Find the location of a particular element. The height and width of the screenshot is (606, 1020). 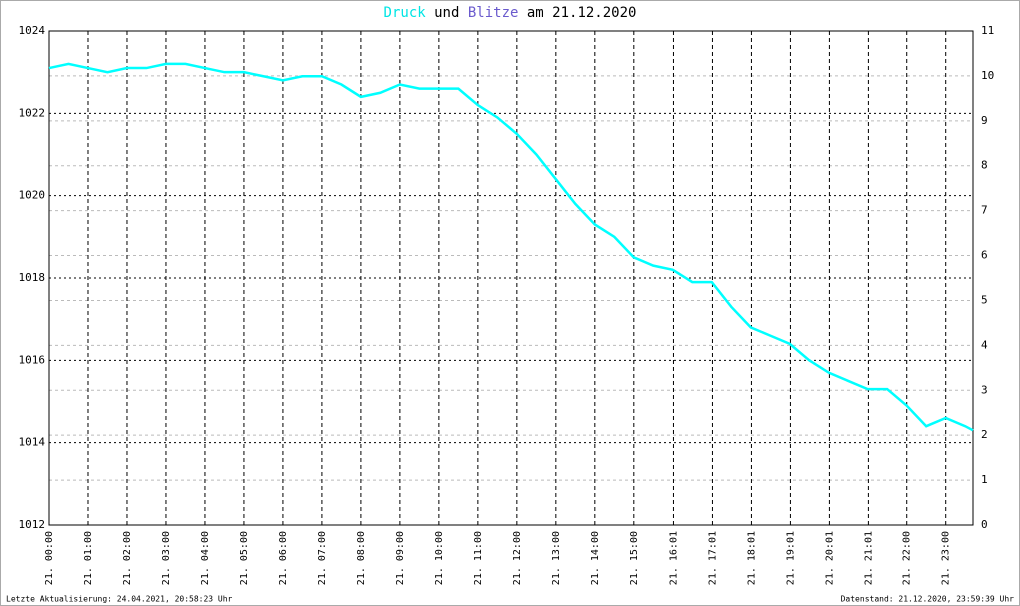

x-tick-label: 21. 05:00 is located at coordinates (244, 558).